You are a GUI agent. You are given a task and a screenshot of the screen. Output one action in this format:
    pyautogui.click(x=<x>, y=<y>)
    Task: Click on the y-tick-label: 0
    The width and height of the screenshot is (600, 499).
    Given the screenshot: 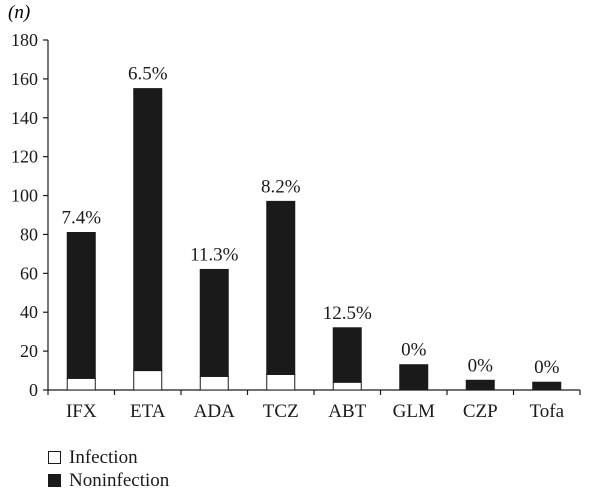 What is the action you would take?
    pyautogui.click(x=33, y=390)
    